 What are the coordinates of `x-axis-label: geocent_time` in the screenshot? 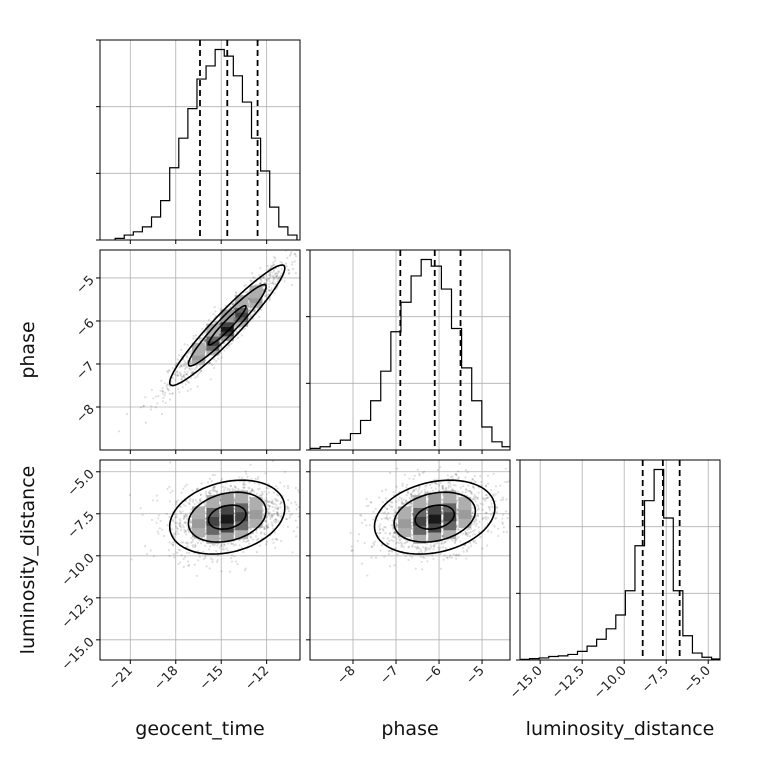 It's located at (199, 729).